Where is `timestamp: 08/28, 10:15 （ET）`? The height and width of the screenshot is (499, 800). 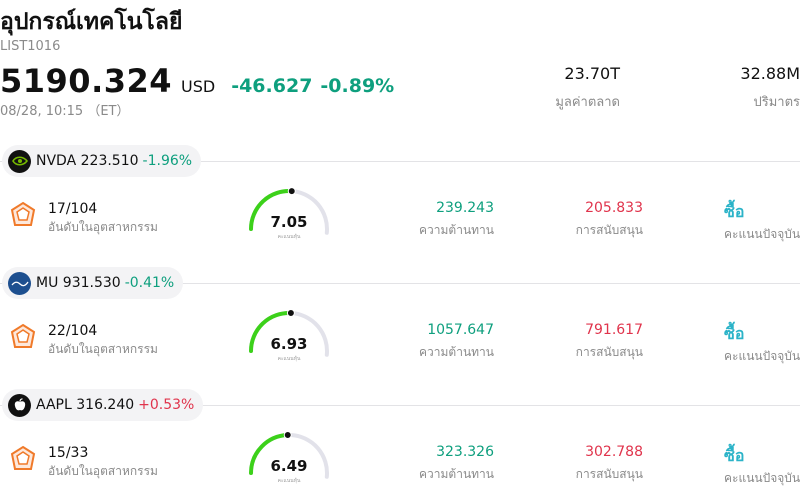
timestamp: 08/28, 10:15 （ET） is located at coordinates (65, 111).